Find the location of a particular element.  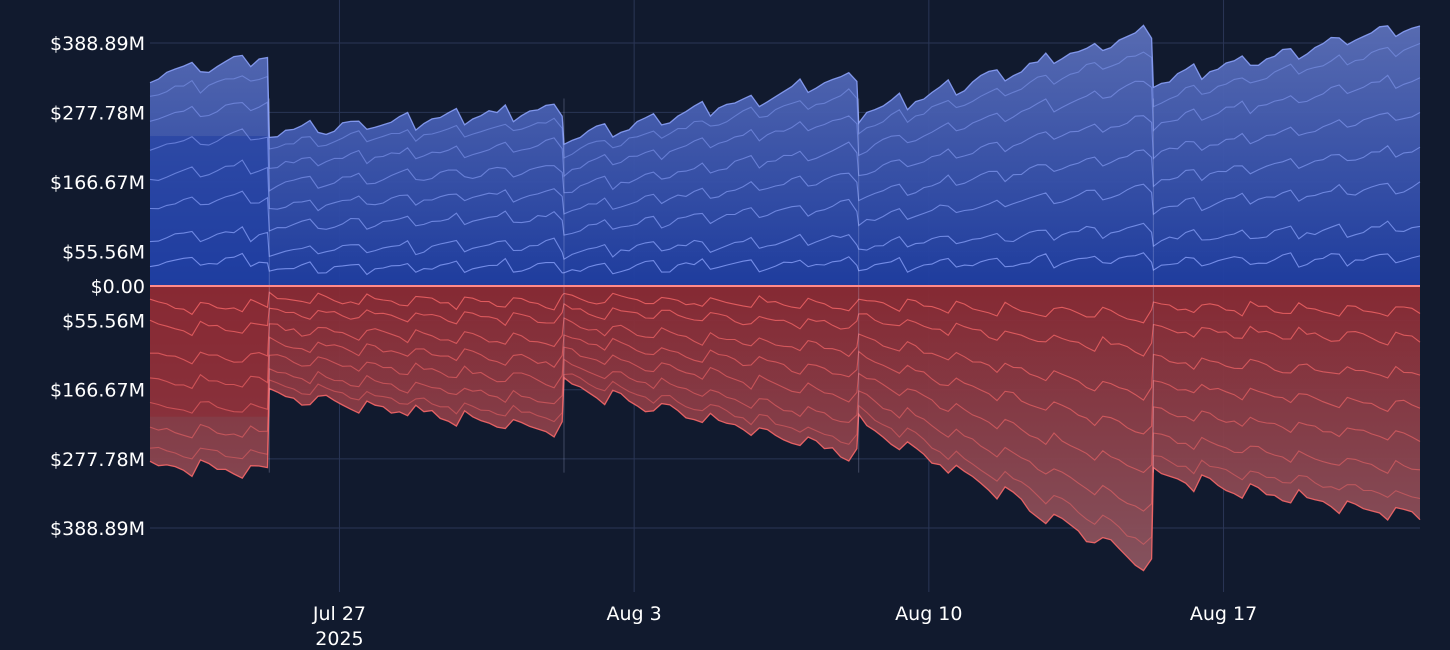

x-axis: Jul 27 2025 Aug 3 Aug 10 Aug 17 is located at coordinates (784, 626).